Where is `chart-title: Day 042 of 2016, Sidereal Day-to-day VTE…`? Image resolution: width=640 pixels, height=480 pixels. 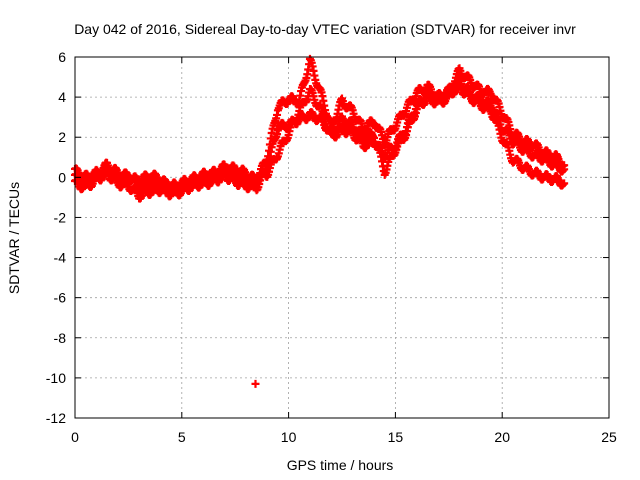
chart-title: Day 042 of 2016, Sidereal Day-to-day VTE… is located at coordinates (325, 29).